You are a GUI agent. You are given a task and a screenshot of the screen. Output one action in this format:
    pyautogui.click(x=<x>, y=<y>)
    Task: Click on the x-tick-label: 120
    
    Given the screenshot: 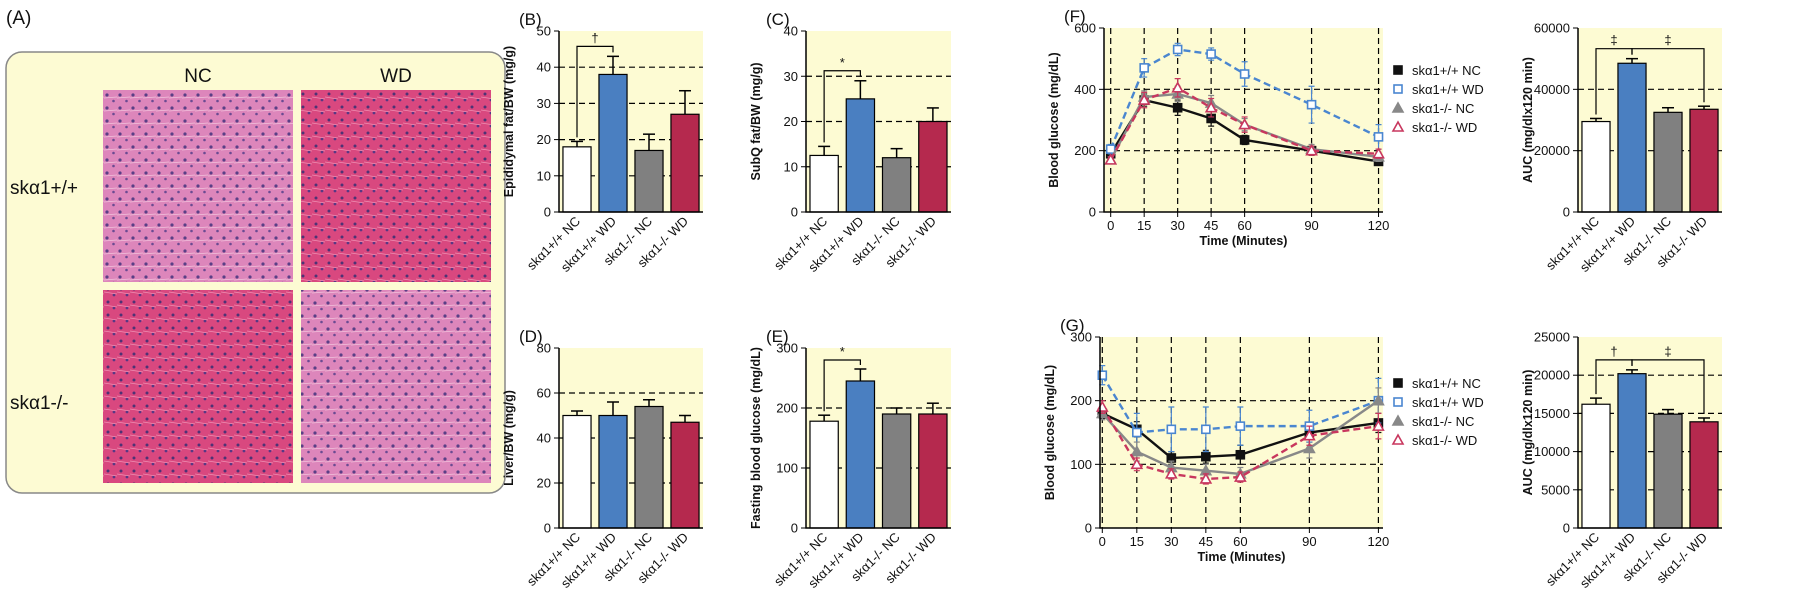 What is the action you would take?
    pyautogui.click(x=1379, y=541)
    